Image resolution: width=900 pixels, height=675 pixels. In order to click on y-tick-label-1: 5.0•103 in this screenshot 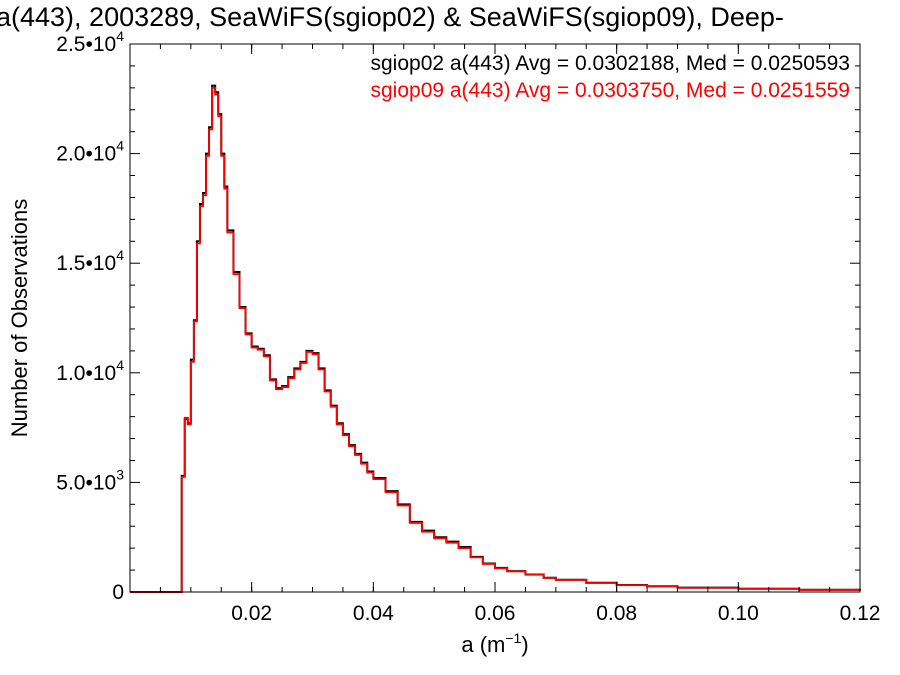, I will do `click(90, 480)`.